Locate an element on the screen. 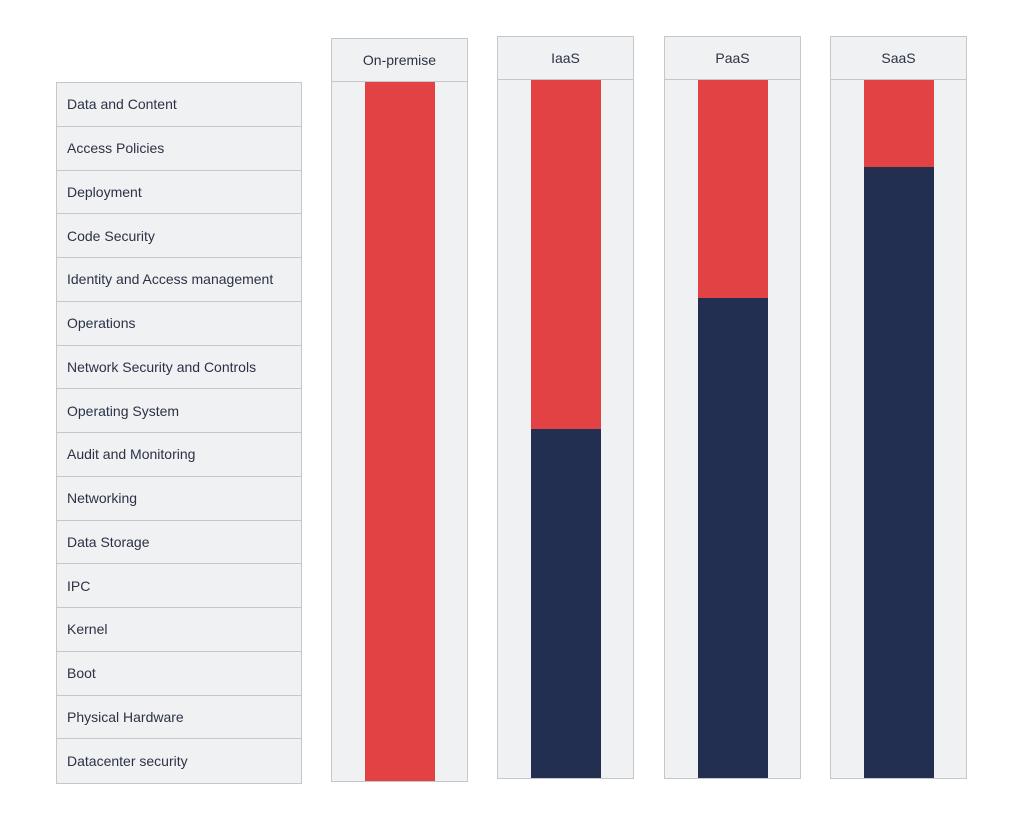  layer-label: Access Policies is located at coordinates (116, 148).